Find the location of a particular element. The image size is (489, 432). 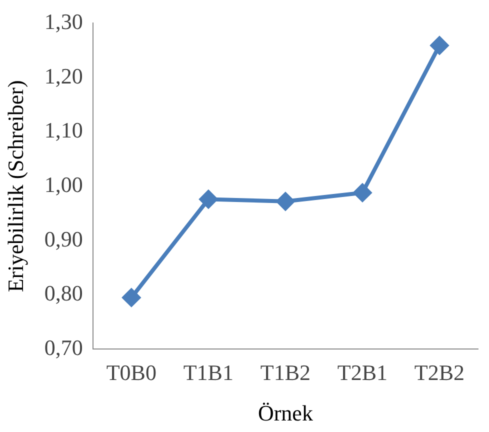

y-tick-label: 1,30 is located at coordinates (63, 21).